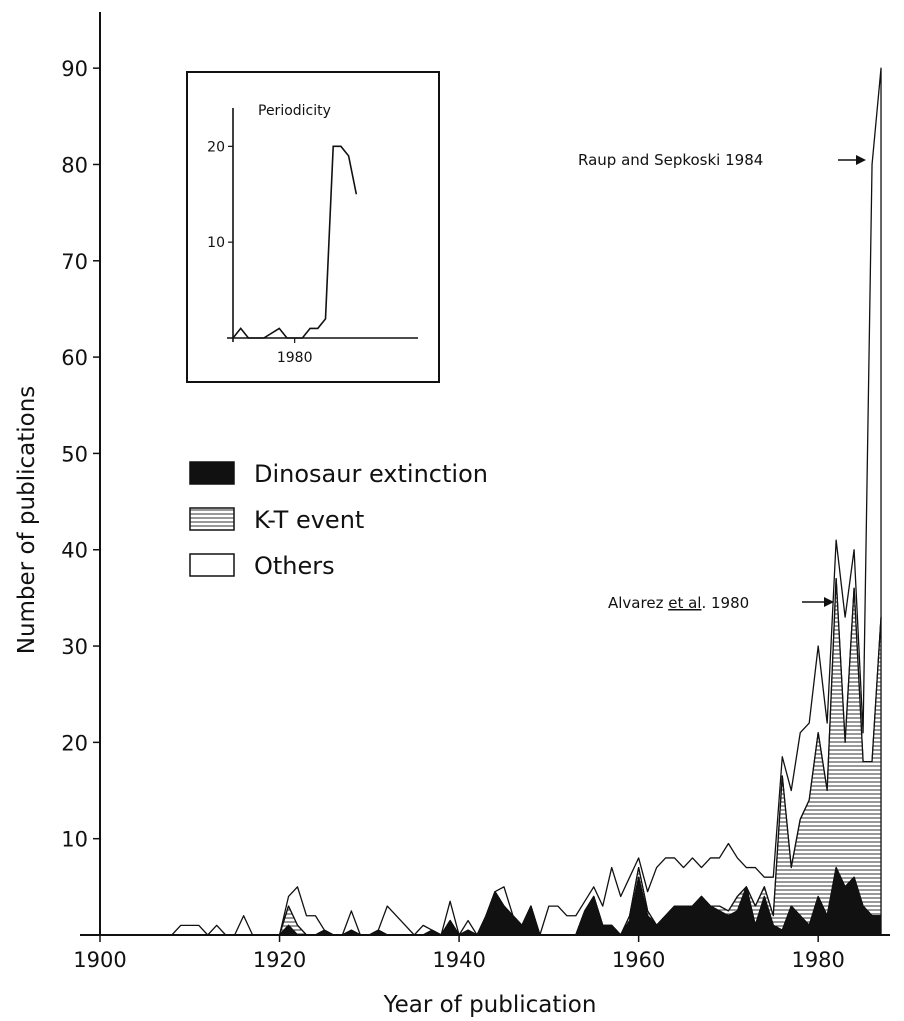  What do you see at coordinates (817, 960) in the screenshot?
I see `x-tick-label: 1980` at bounding box center [817, 960].